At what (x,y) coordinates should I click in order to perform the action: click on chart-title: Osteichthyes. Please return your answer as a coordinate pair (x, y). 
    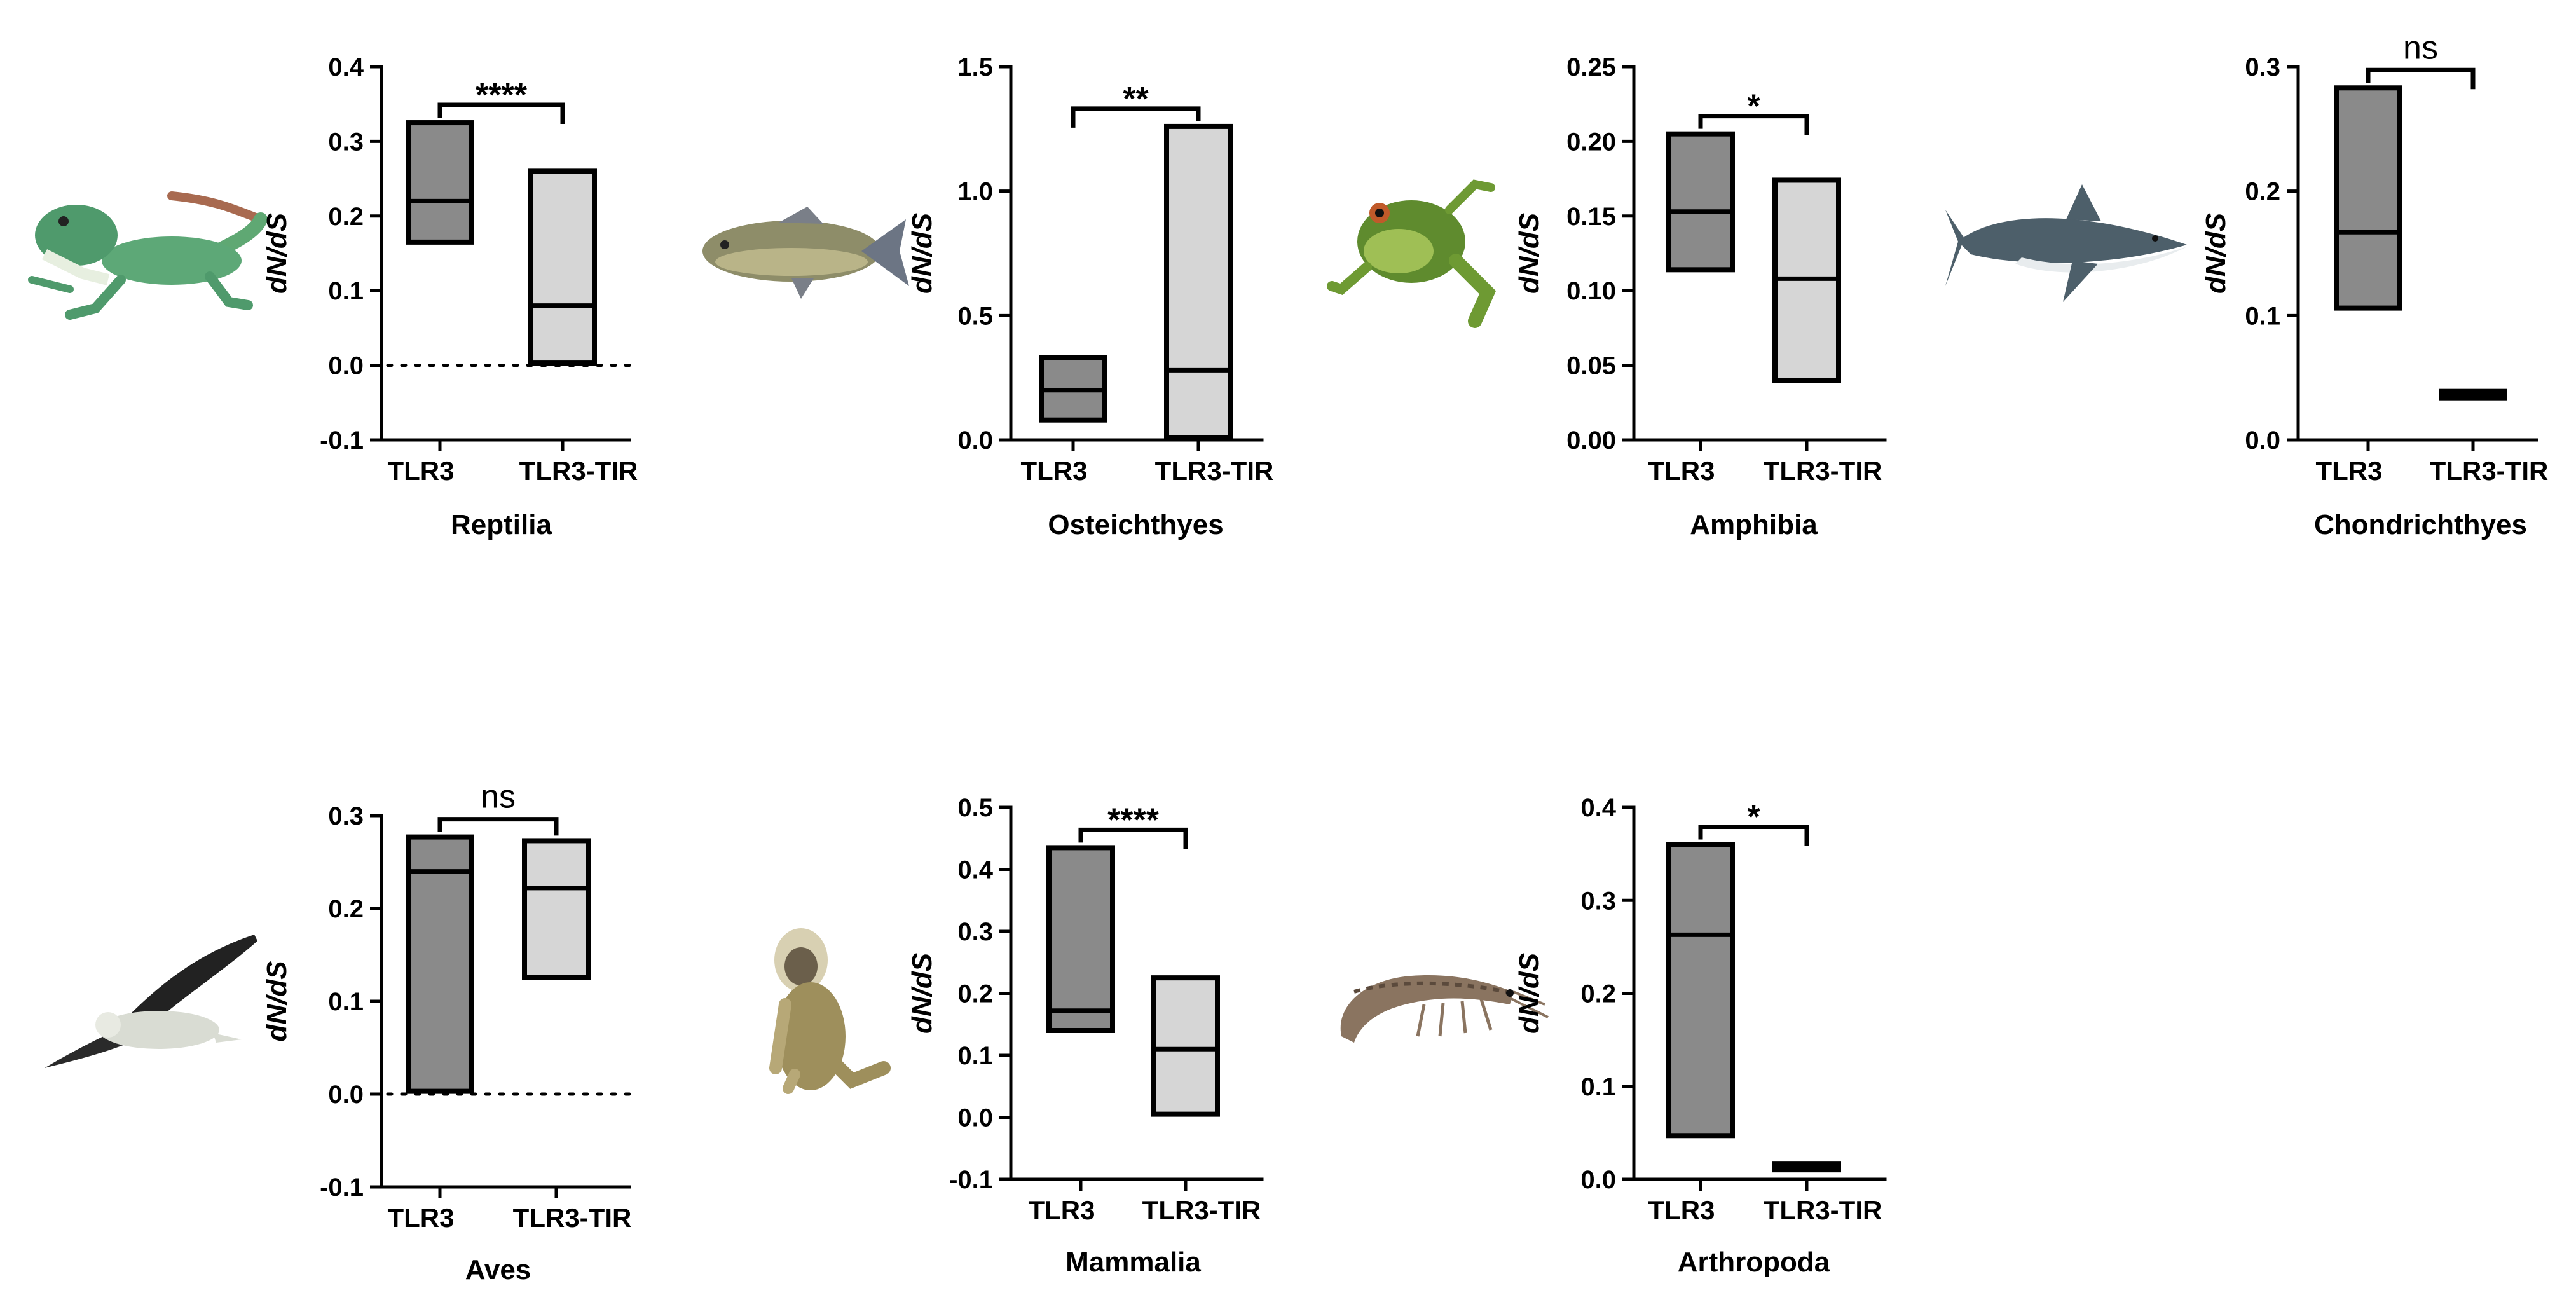
    Looking at the image, I should click on (1135, 524).